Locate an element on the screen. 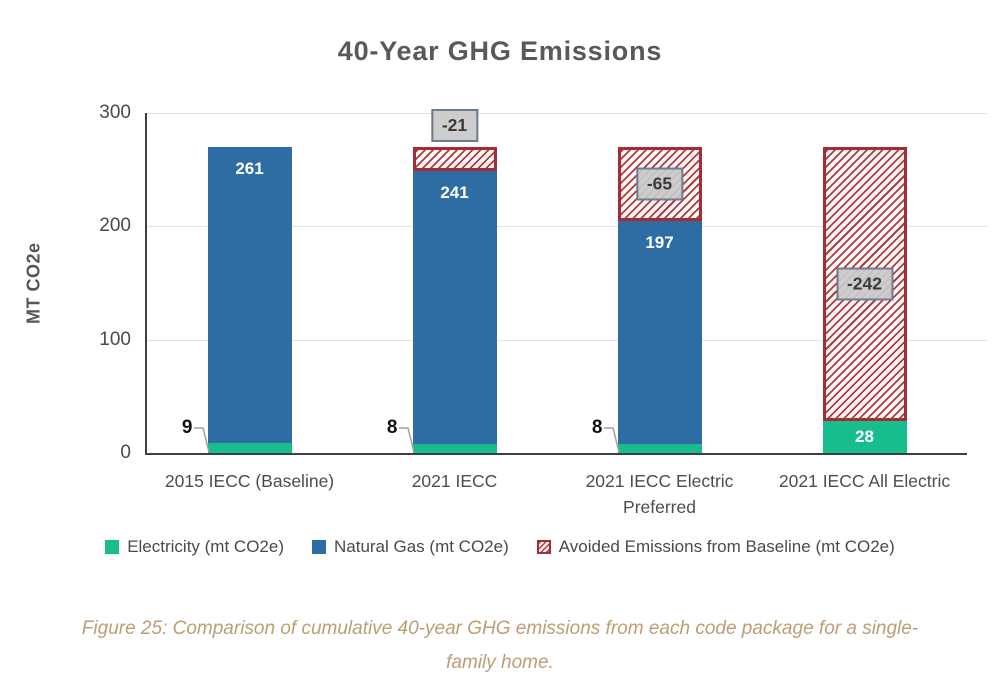 This screenshot has width=1000, height=681. legend-item-natural-gas: Natural Gas (mt CO2e) is located at coordinates (410, 547).